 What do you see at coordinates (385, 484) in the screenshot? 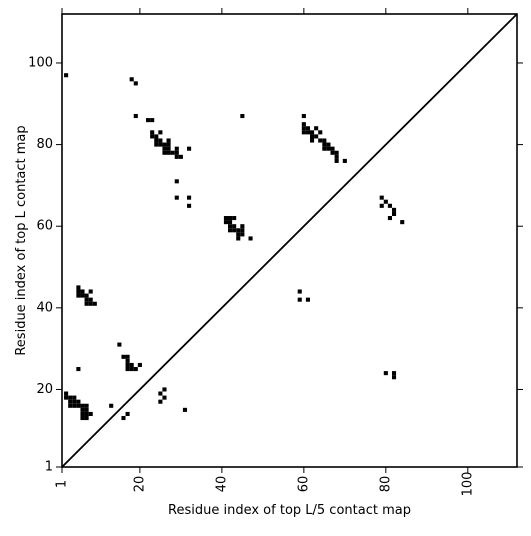
I see `x-tick-label: 80` at bounding box center [385, 484].